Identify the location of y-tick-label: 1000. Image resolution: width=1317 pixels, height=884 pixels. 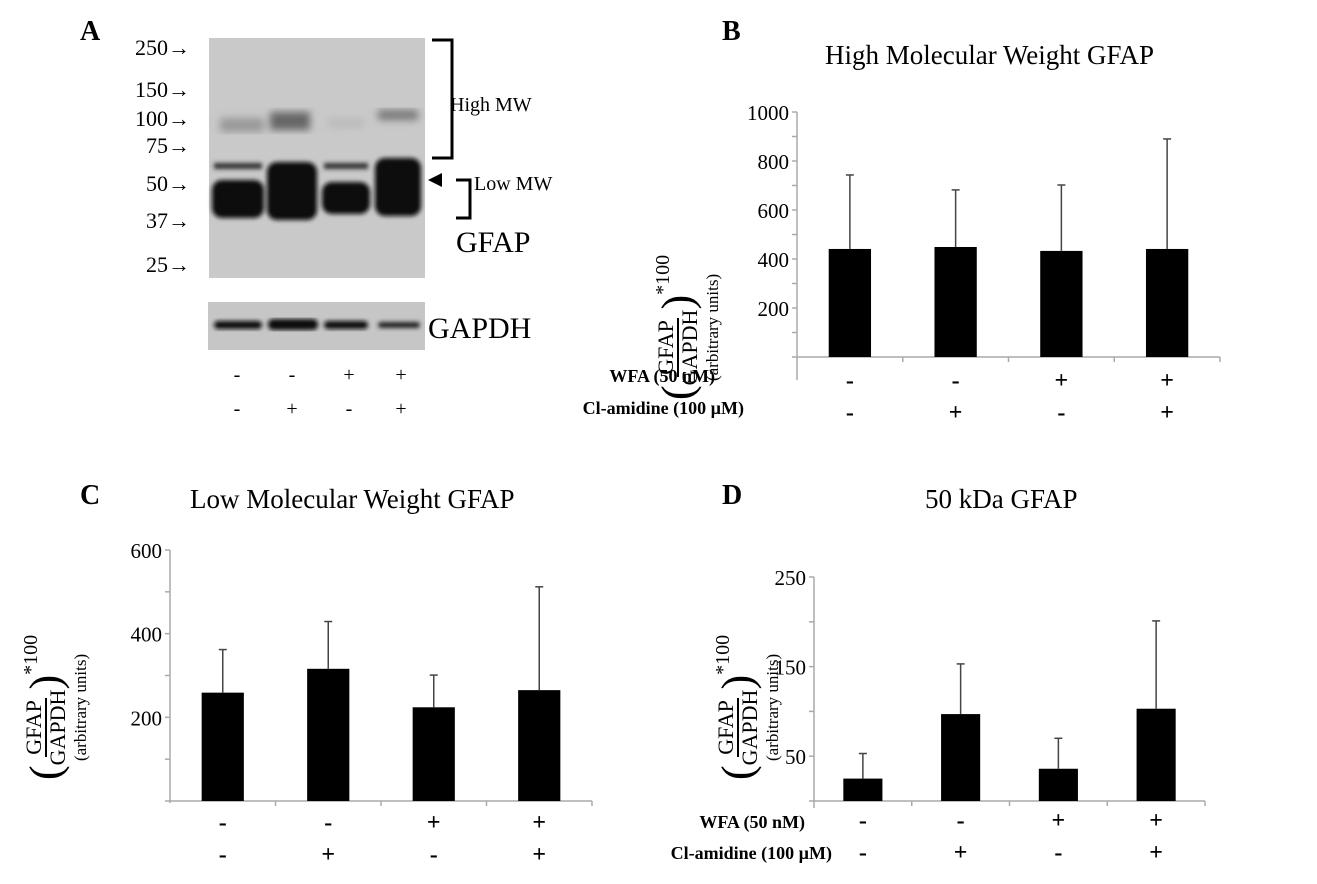
(768, 113).